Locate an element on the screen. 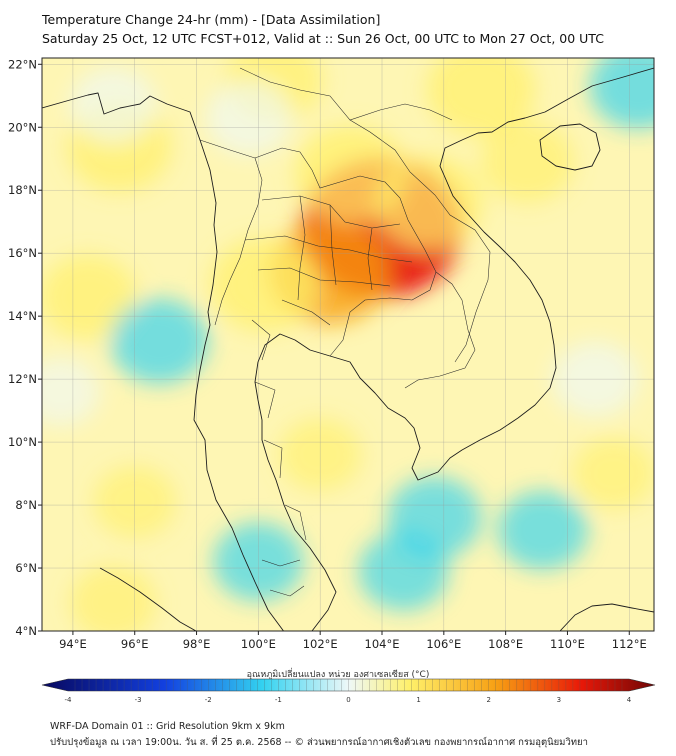  boundary-laos-vietnam is located at coordinates (420, 241).